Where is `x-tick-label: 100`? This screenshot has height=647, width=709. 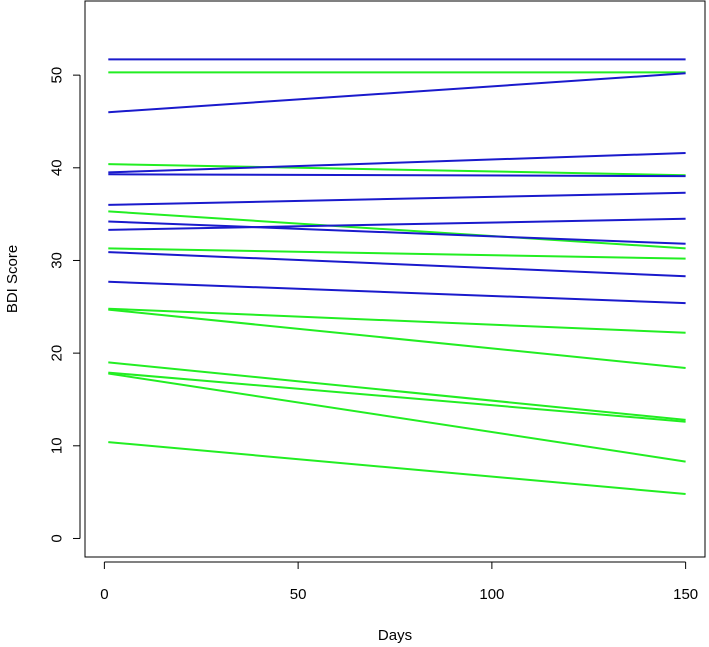
x-tick-label: 100 is located at coordinates (491, 594).